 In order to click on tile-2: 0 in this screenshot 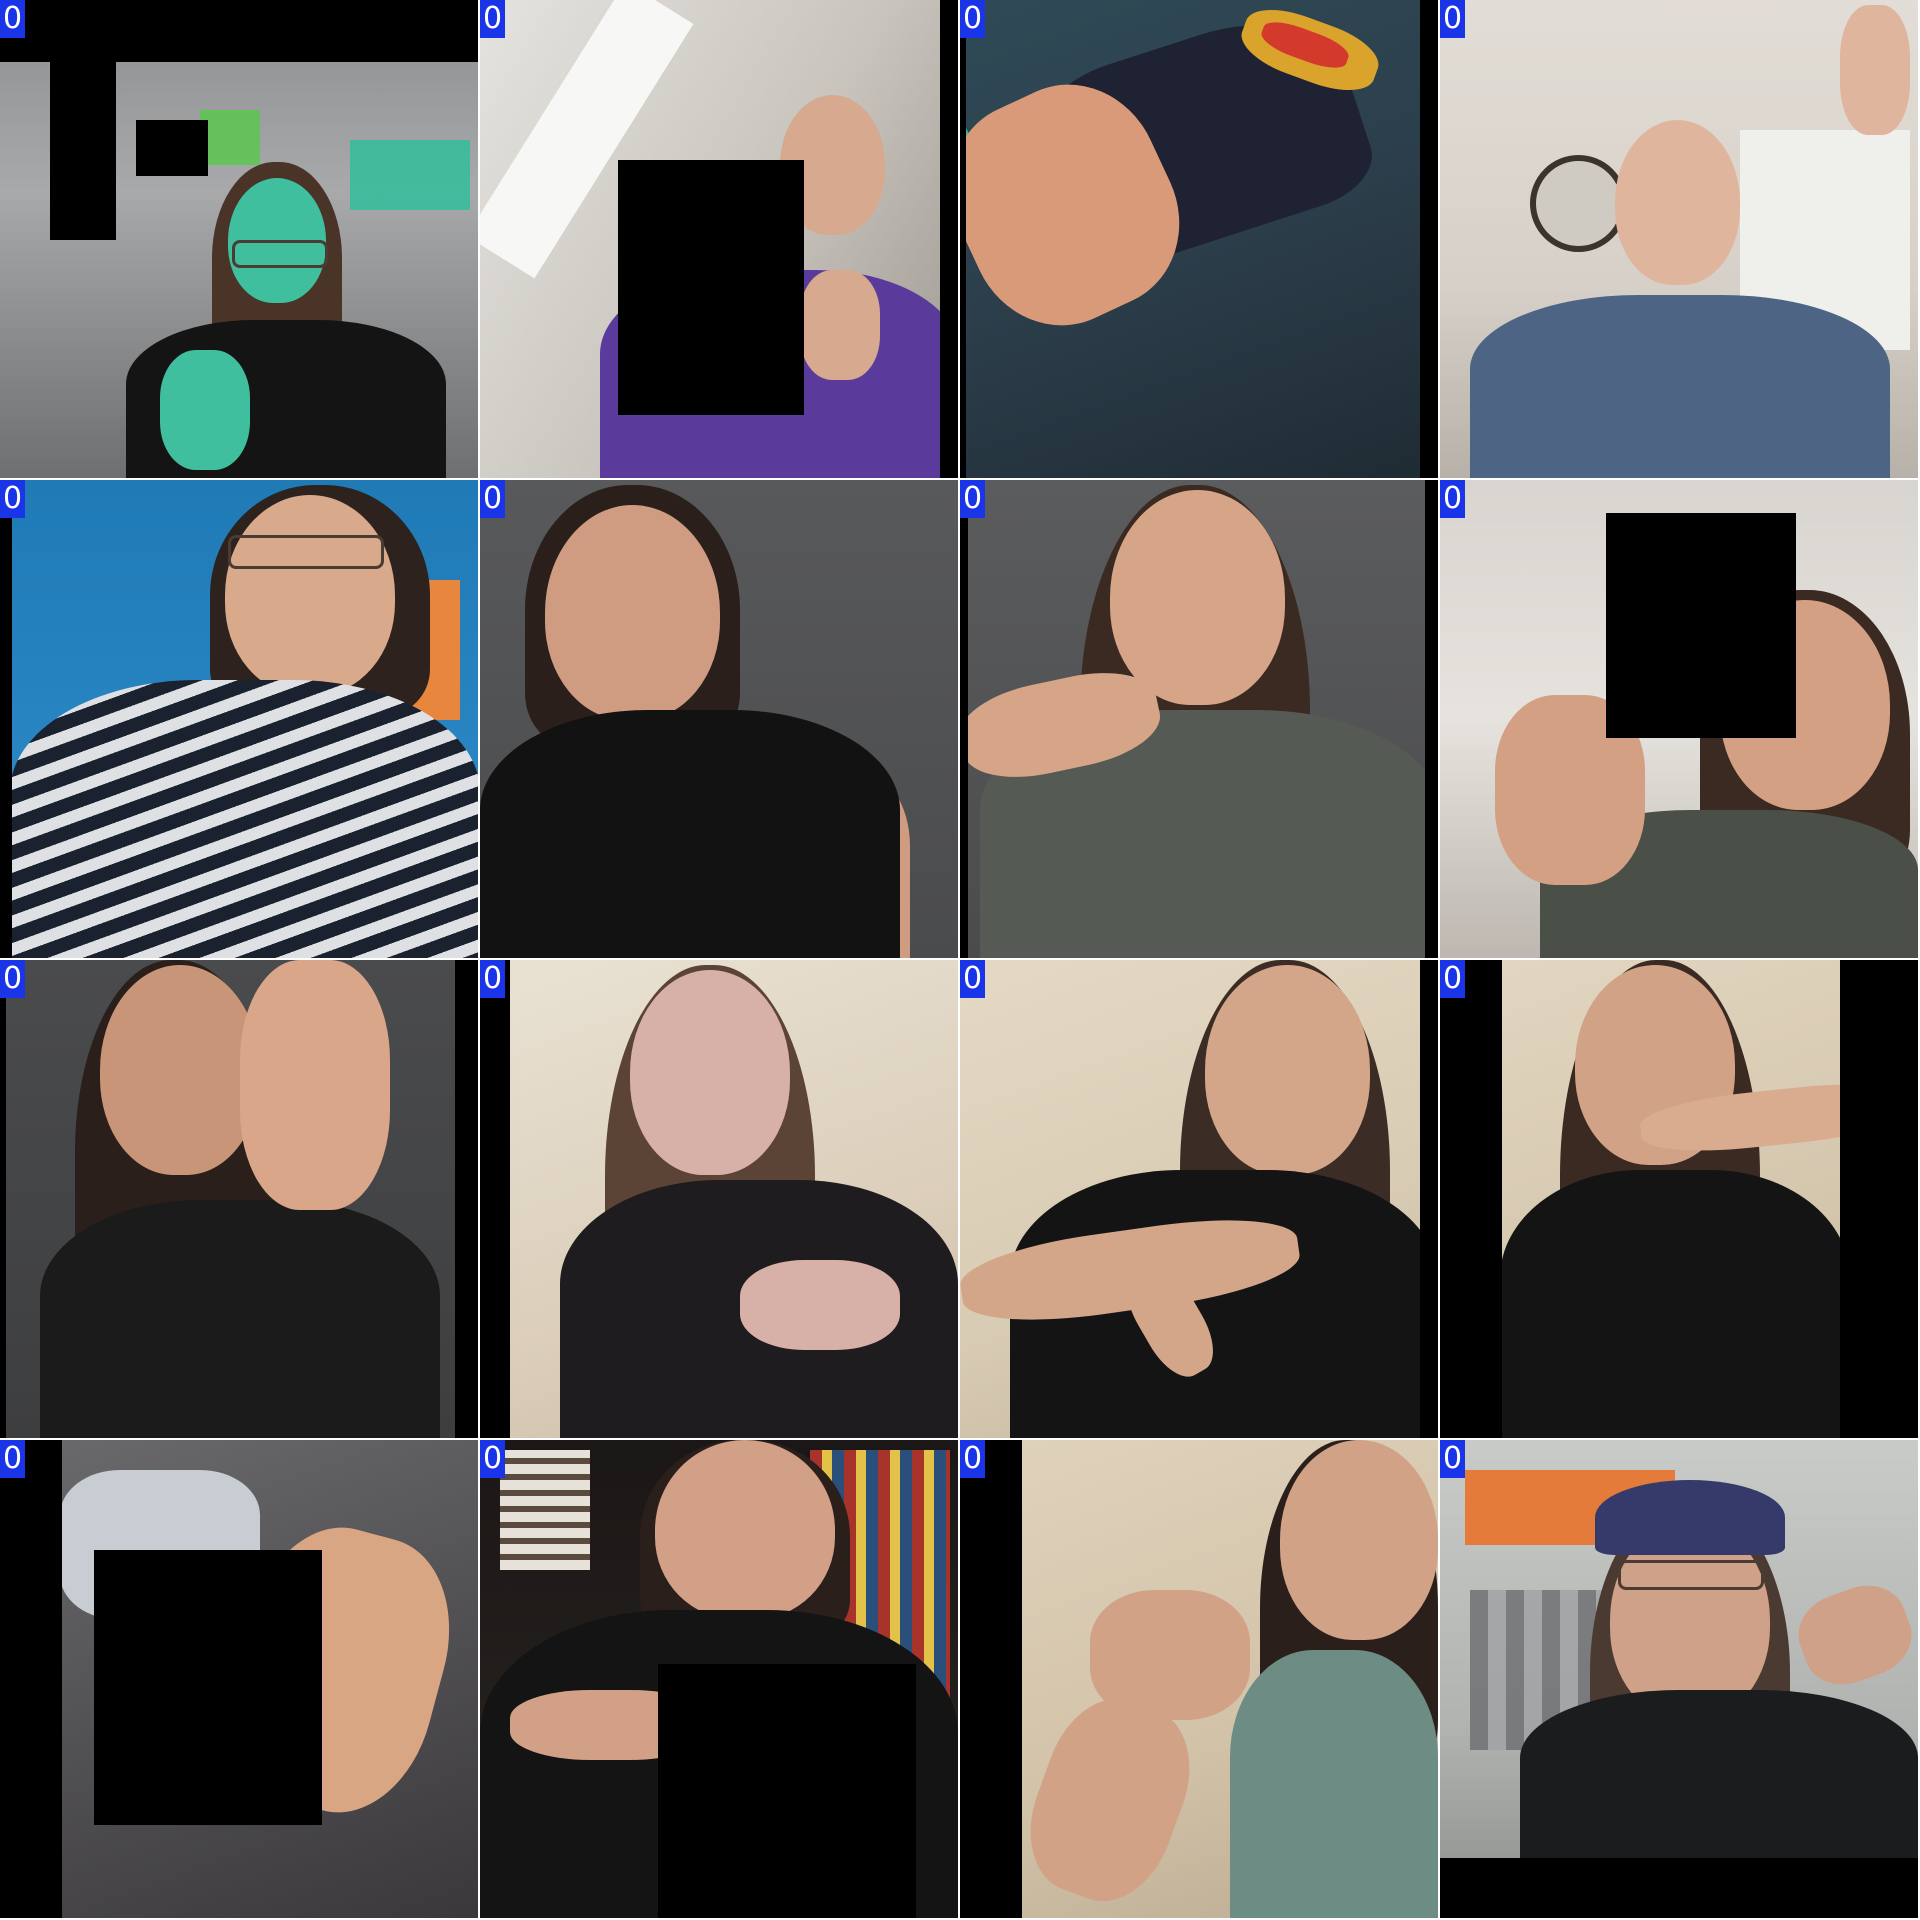, I will do `click(719, 239)`.